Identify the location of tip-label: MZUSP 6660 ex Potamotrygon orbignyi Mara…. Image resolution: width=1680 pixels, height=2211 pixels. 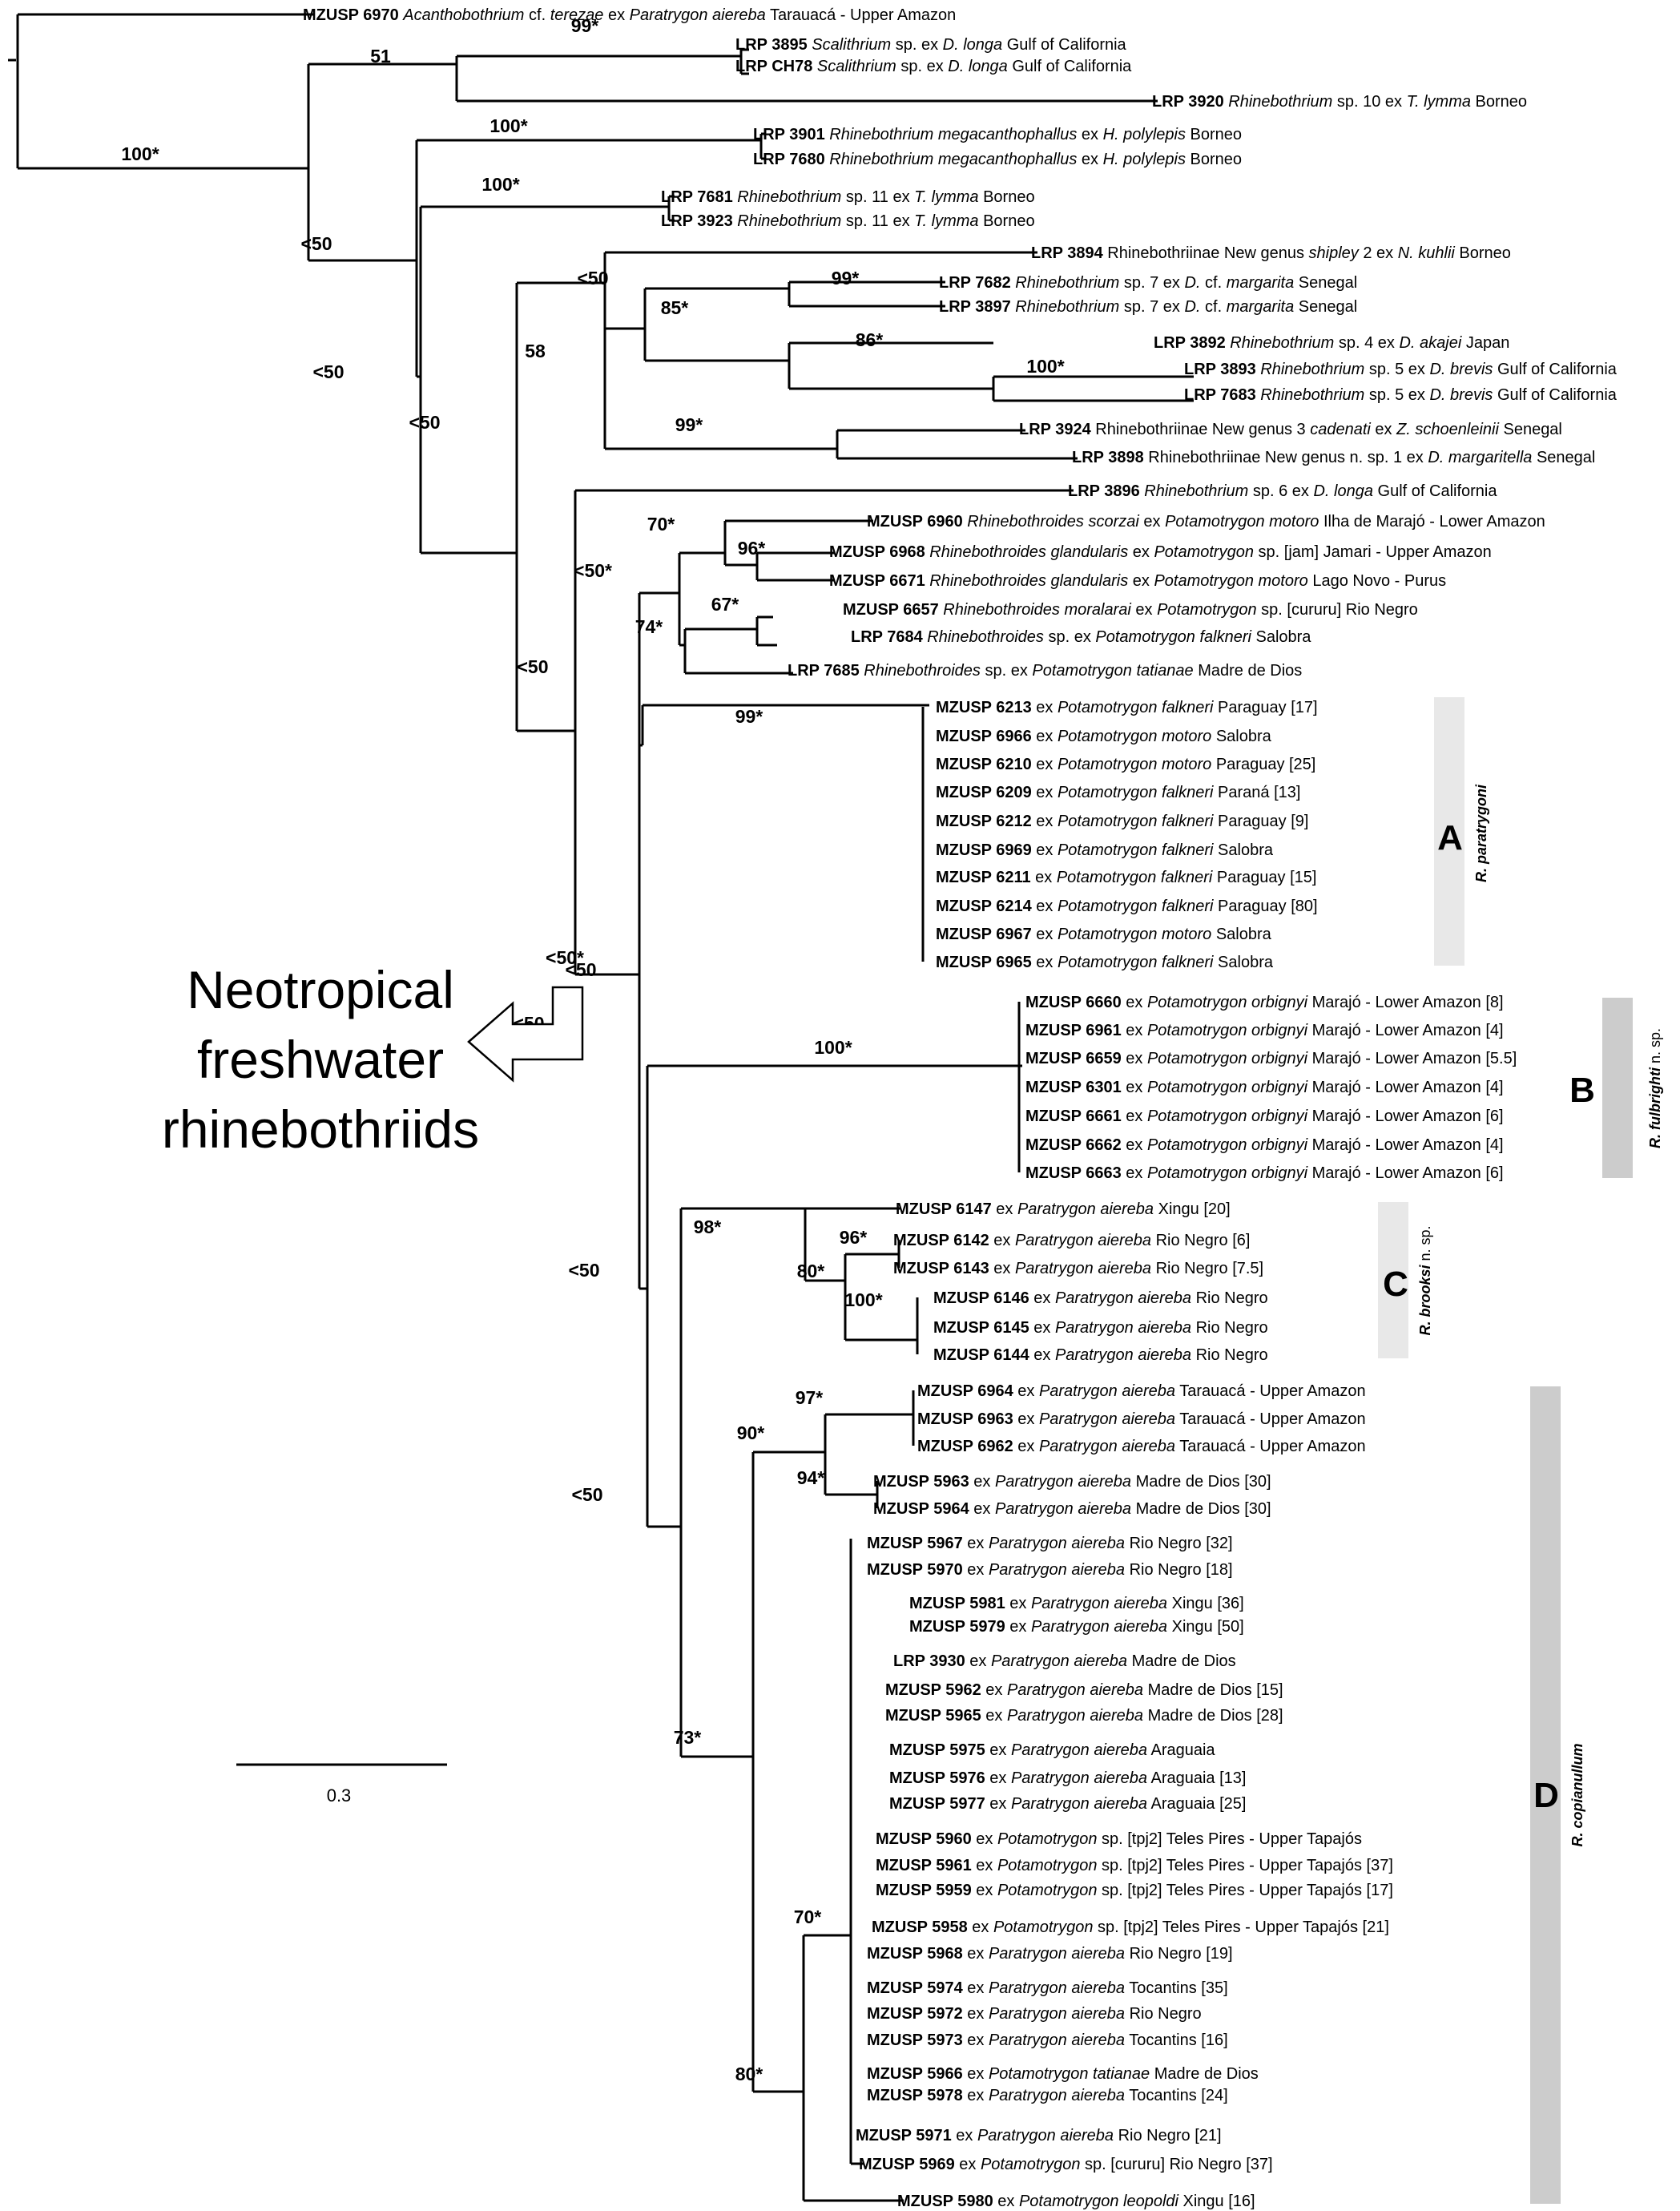
(1265, 1002).